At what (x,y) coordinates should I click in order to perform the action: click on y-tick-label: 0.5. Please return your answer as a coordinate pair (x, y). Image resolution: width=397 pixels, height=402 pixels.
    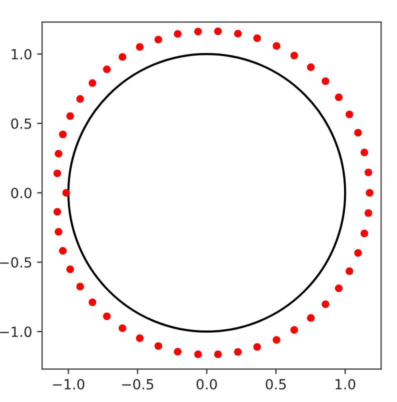
    Looking at the image, I should click on (21, 123).